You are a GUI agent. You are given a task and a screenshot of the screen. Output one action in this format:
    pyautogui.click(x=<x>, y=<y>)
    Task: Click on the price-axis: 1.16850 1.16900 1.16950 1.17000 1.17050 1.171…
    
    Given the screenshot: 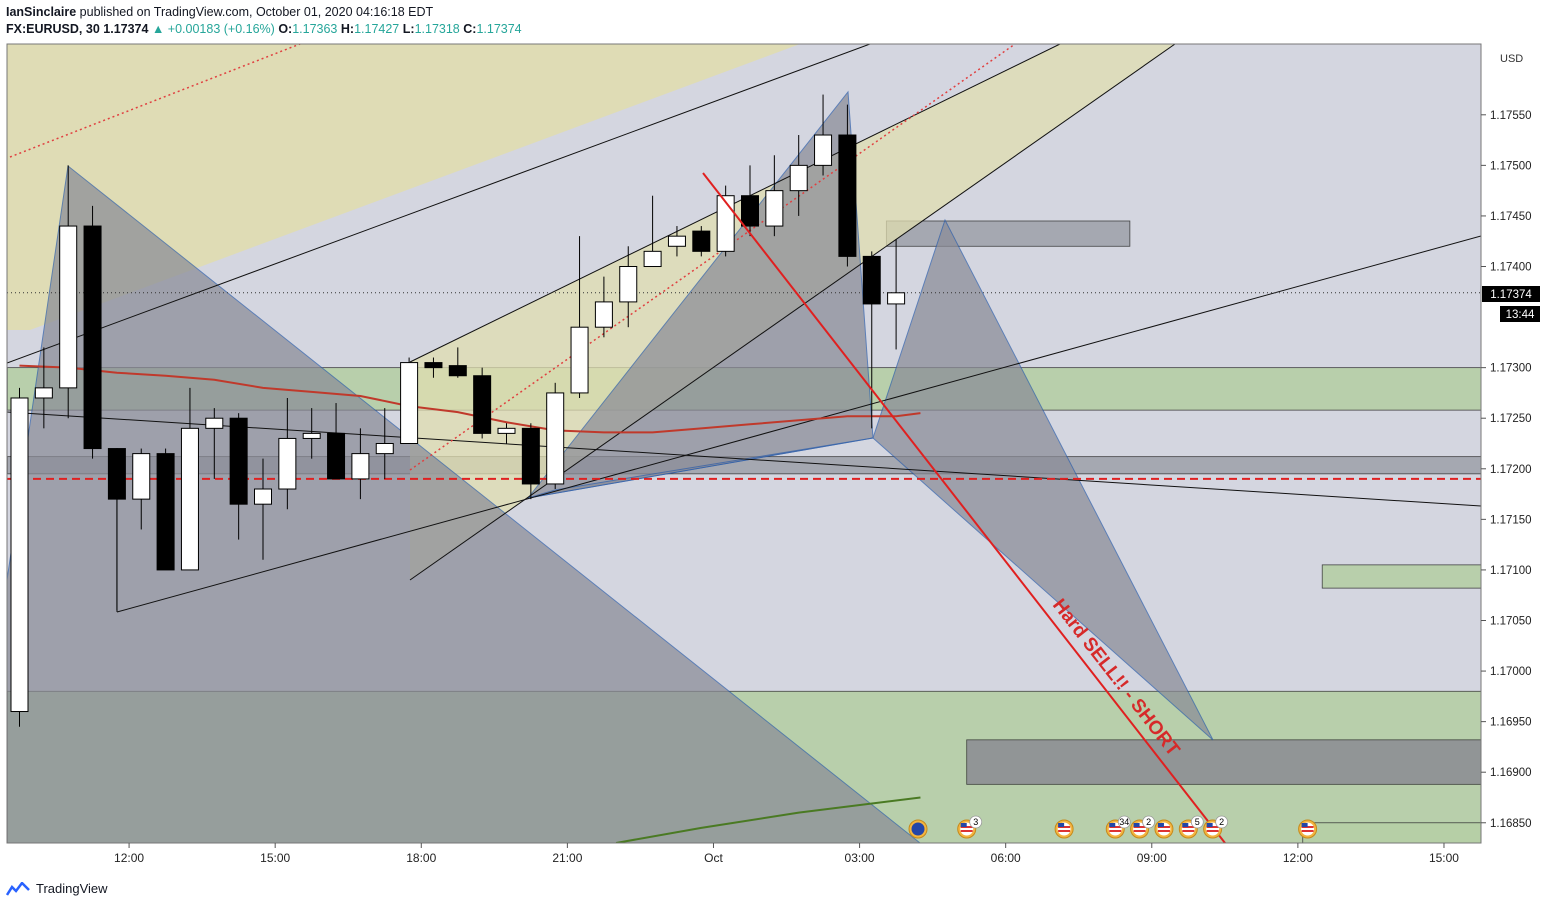 What is the action you would take?
    pyautogui.click(x=1506, y=470)
    